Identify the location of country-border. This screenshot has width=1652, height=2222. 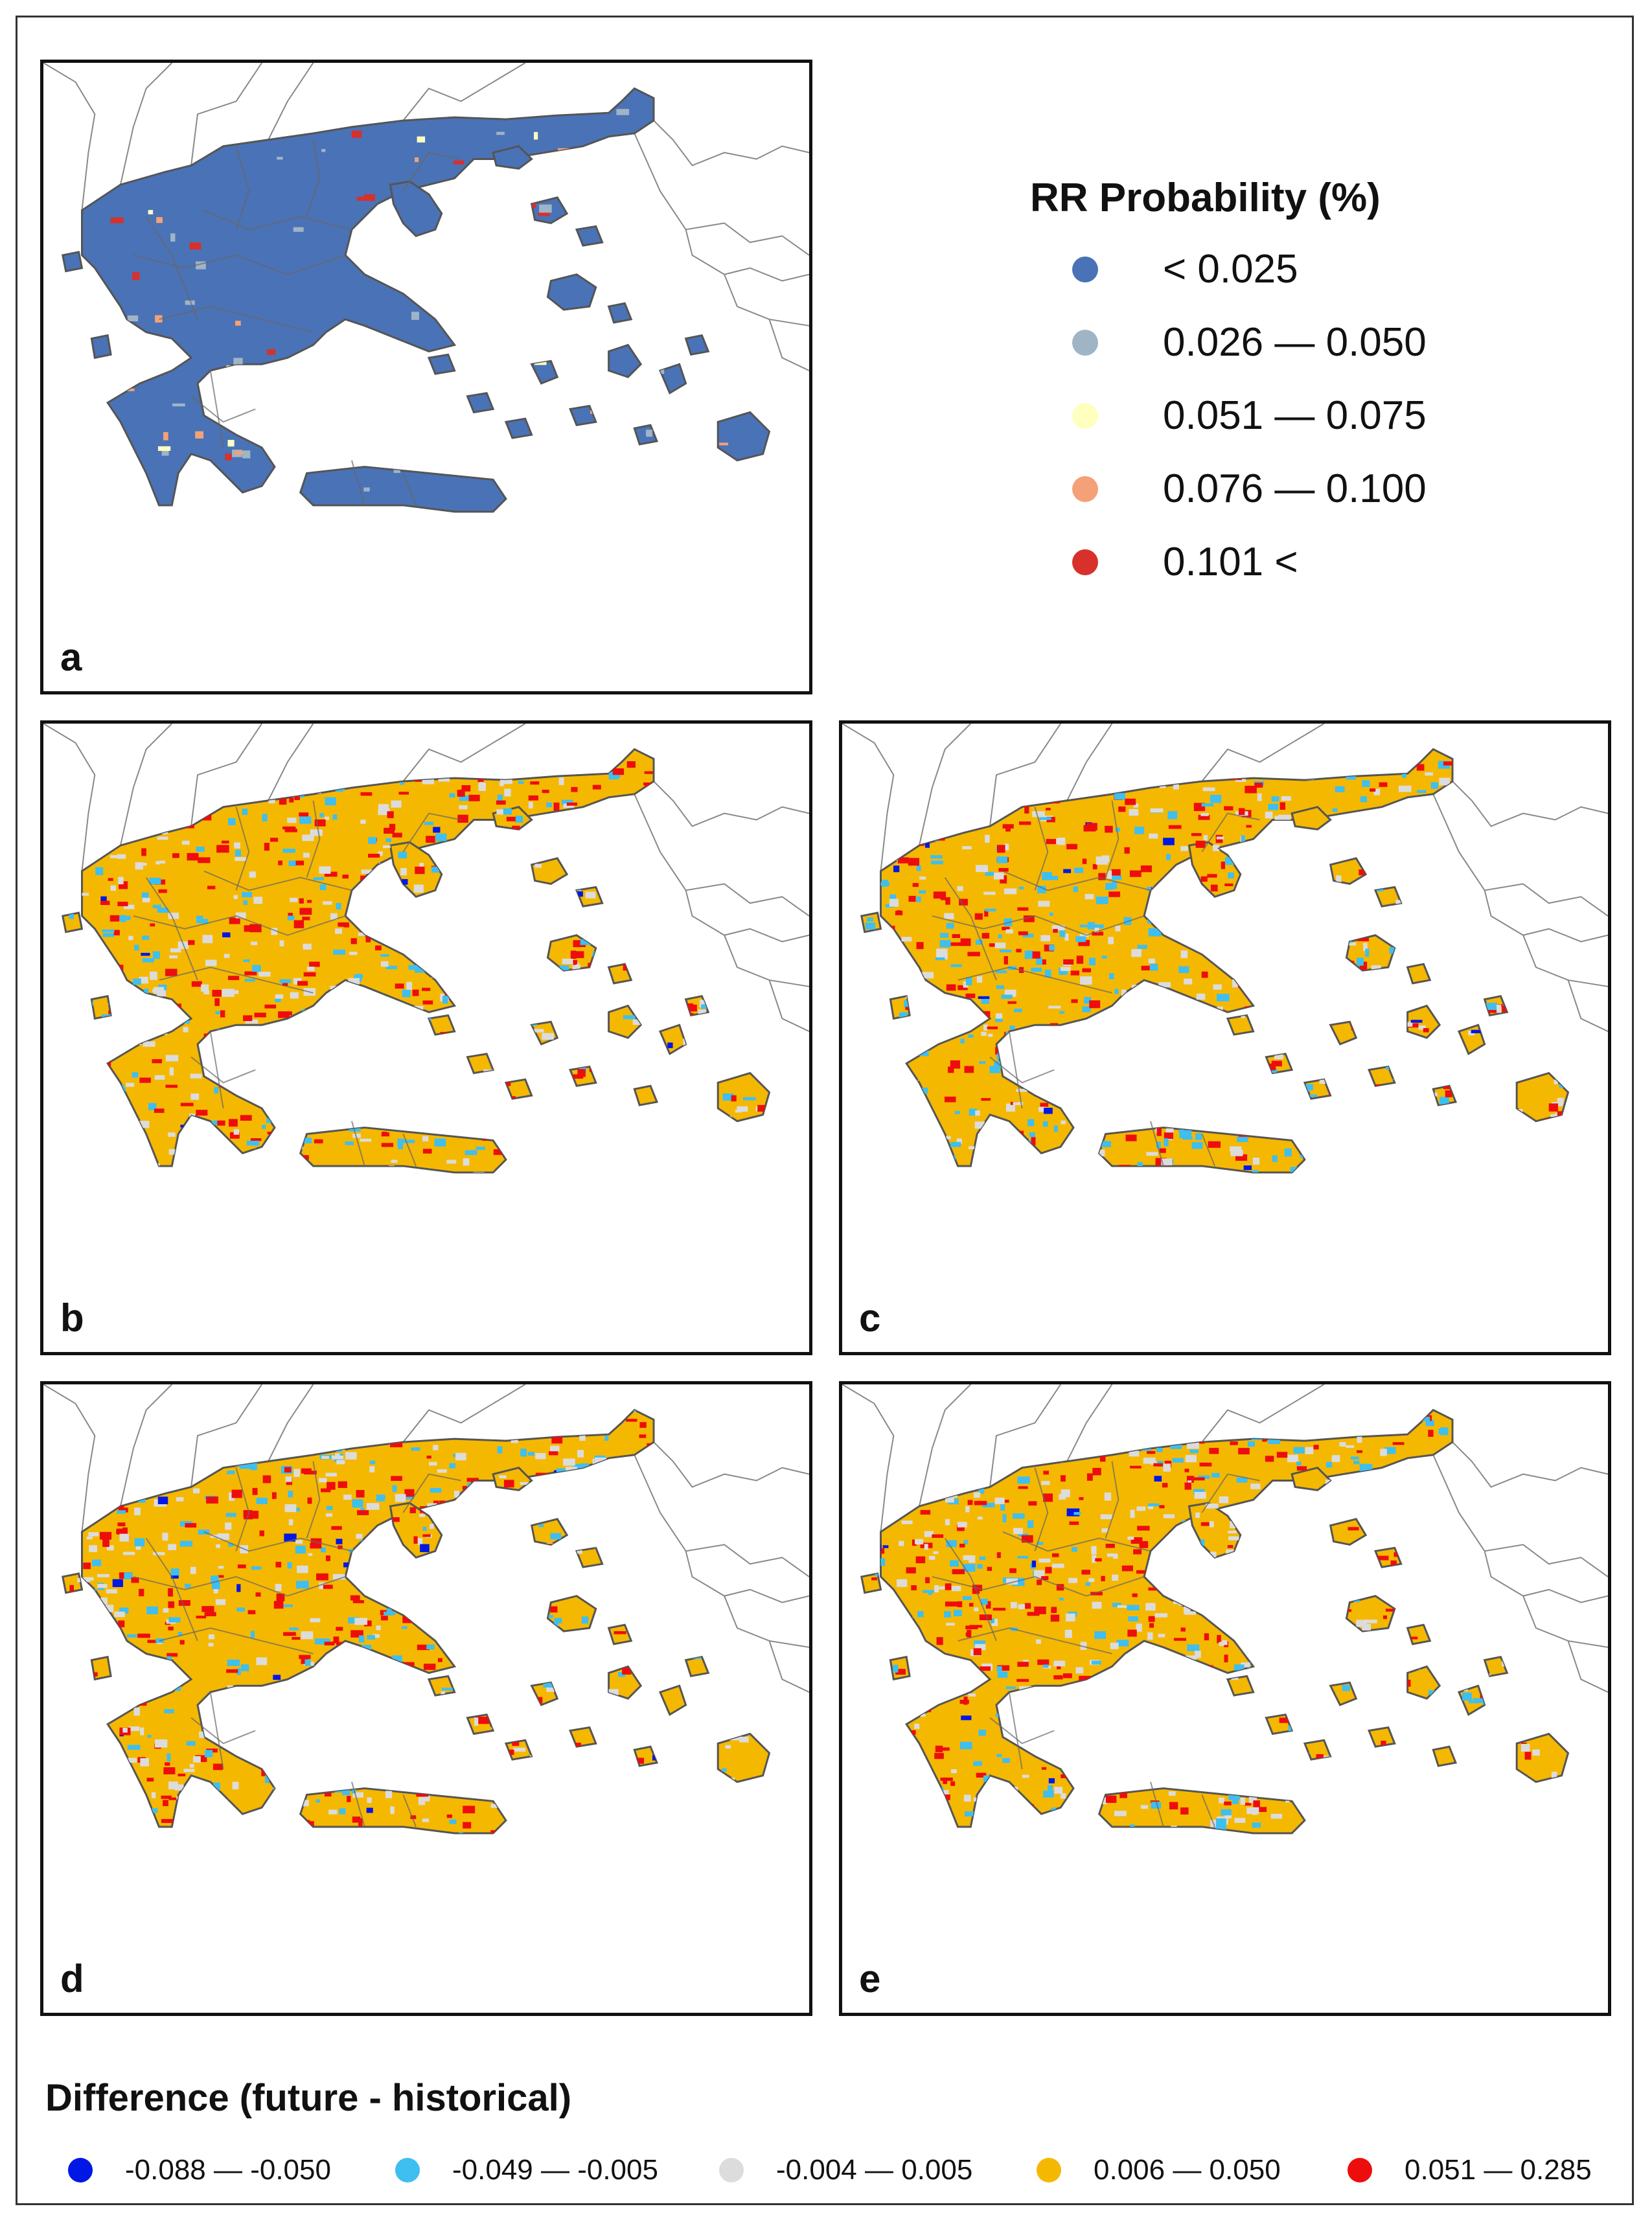
(226, 1435).